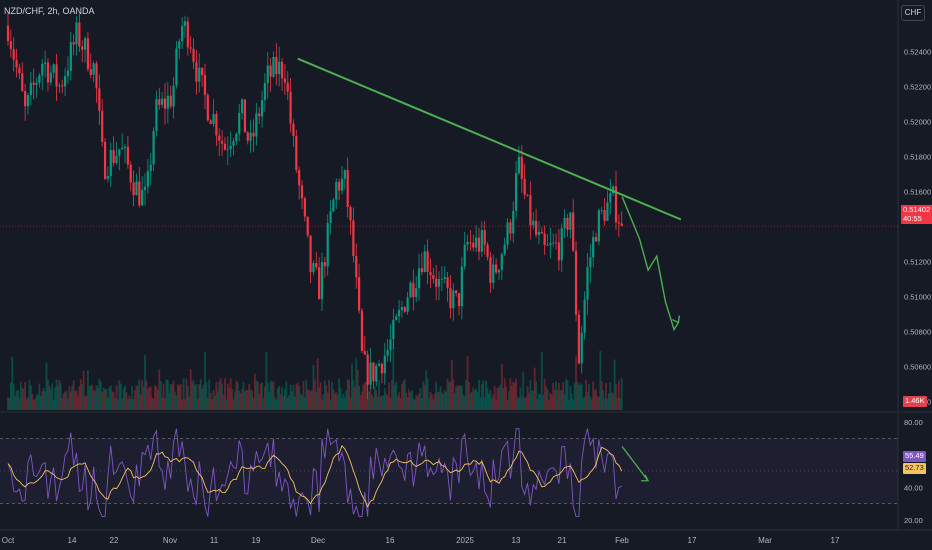  Describe the element at coordinates (49, 11) in the screenshot. I see `symbol-label: NZD/CHF, 2h, OANDA` at that location.